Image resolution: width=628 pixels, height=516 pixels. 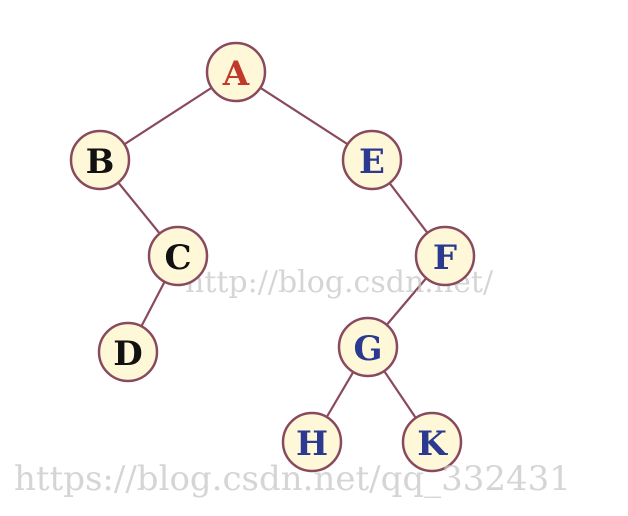 I want to click on node-a: A, so click(x=236, y=72).